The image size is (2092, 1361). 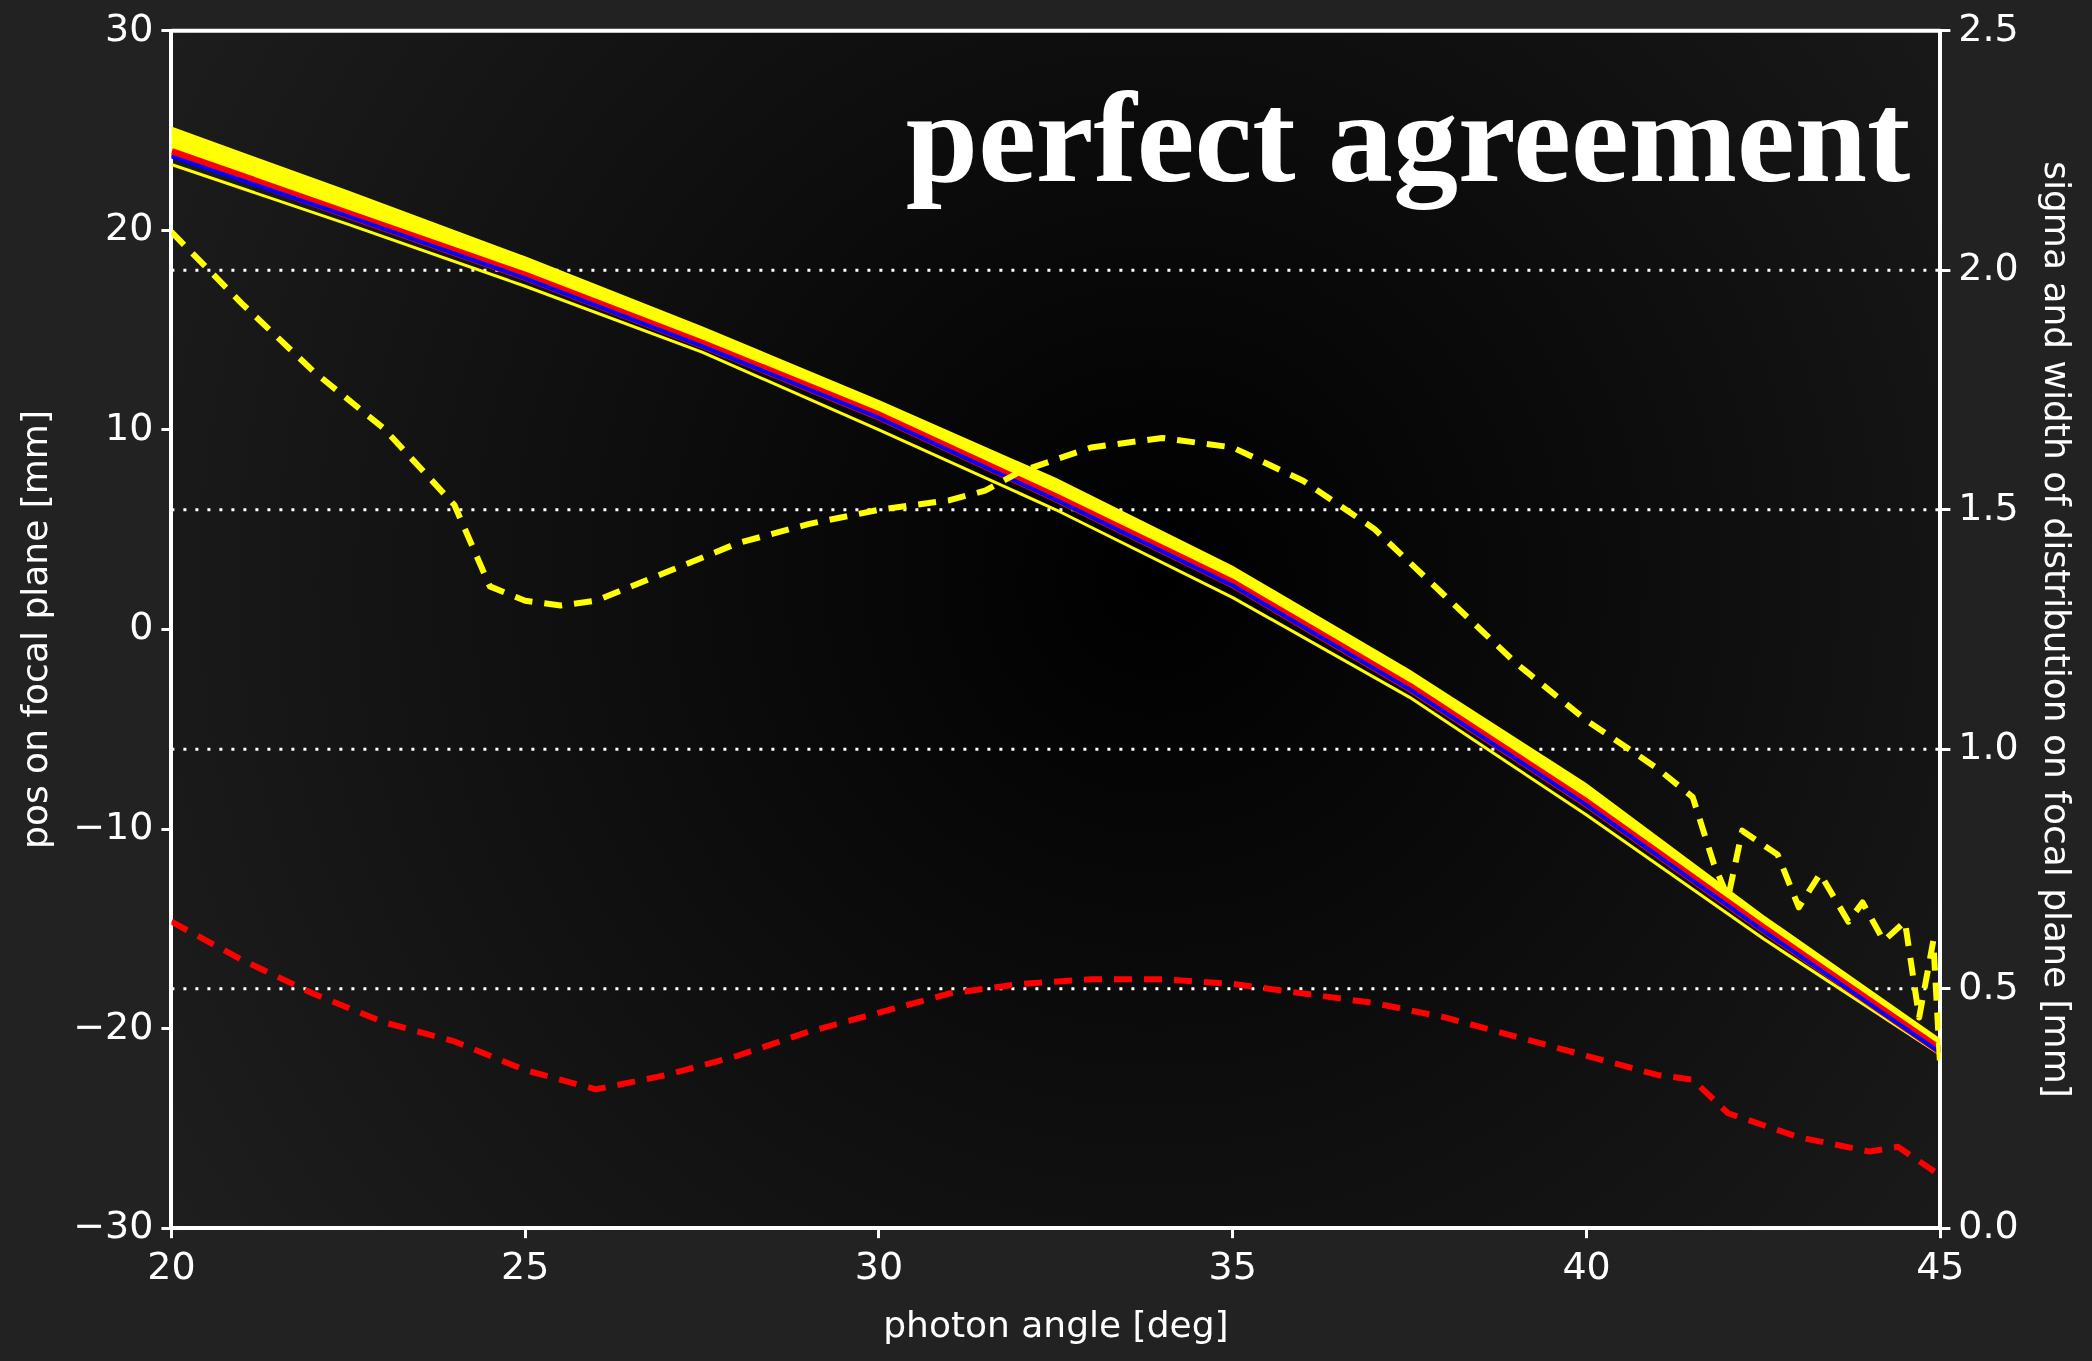 What do you see at coordinates (129, 426) in the screenshot?
I see `y-tick-label: 10` at bounding box center [129, 426].